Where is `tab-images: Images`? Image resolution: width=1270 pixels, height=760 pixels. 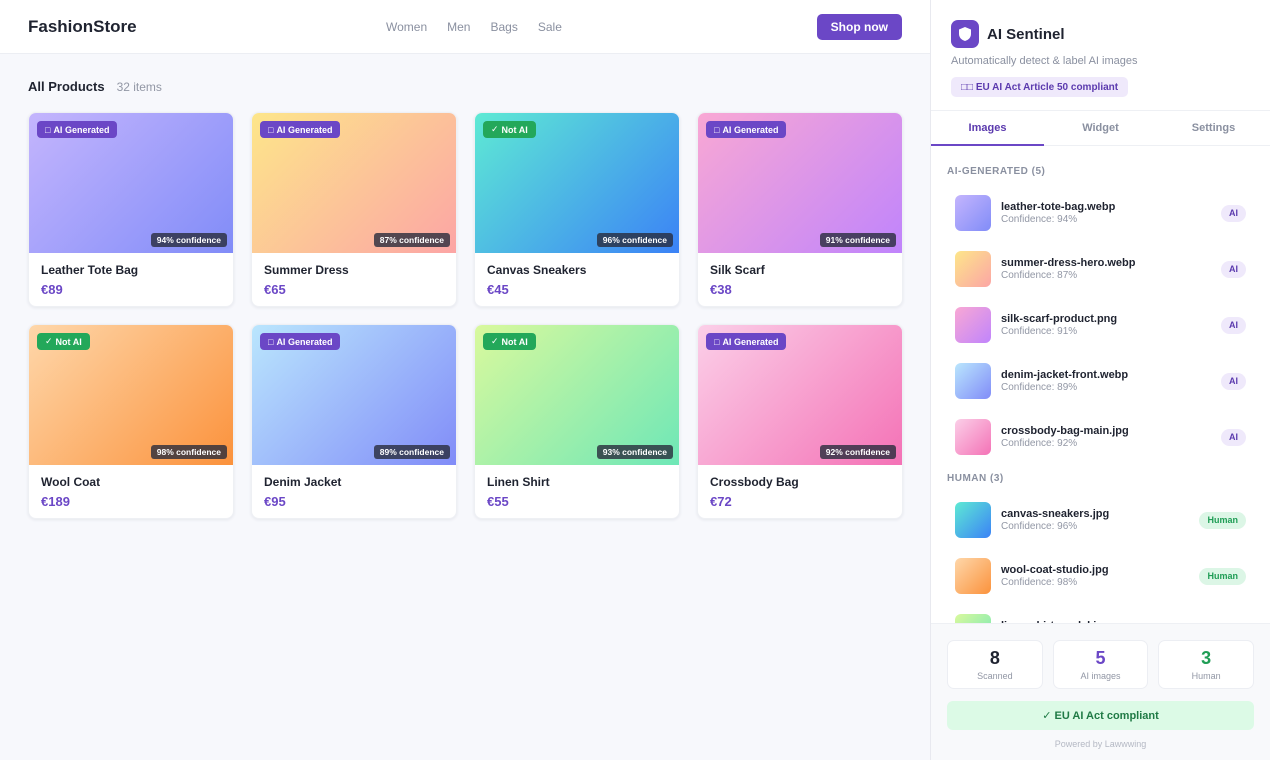 tab-images: Images is located at coordinates (987, 128).